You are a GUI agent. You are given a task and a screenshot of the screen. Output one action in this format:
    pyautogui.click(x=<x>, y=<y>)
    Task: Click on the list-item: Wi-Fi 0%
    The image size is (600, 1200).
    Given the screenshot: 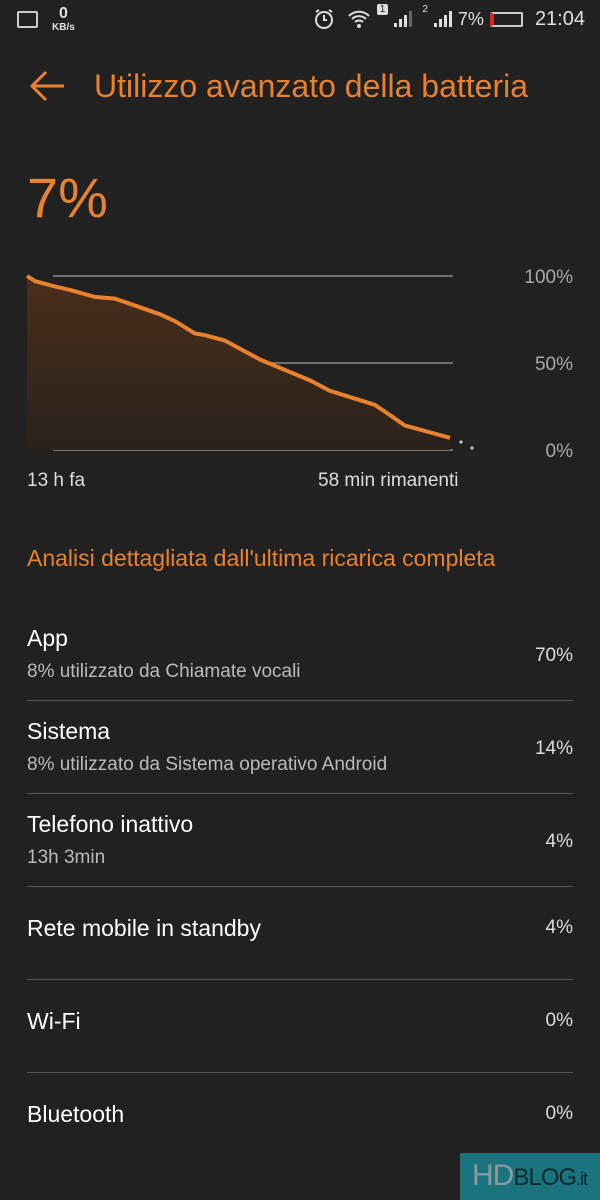 What is the action you would take?
    pyautogui.click(x=300, y=1026)
    